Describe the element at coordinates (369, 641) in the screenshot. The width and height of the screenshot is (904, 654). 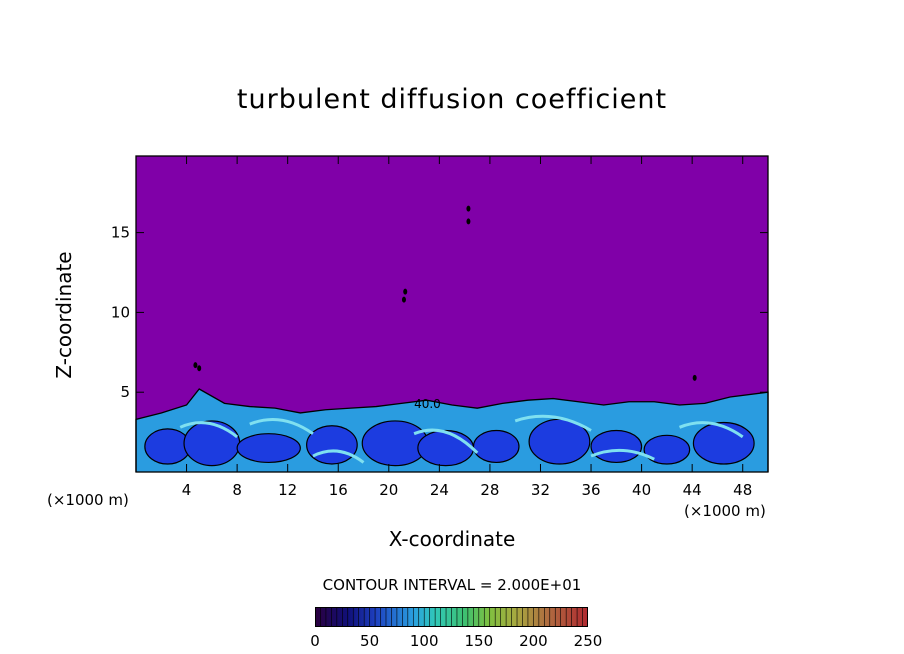
I see `colorbar-tick-label: 50` at that location.